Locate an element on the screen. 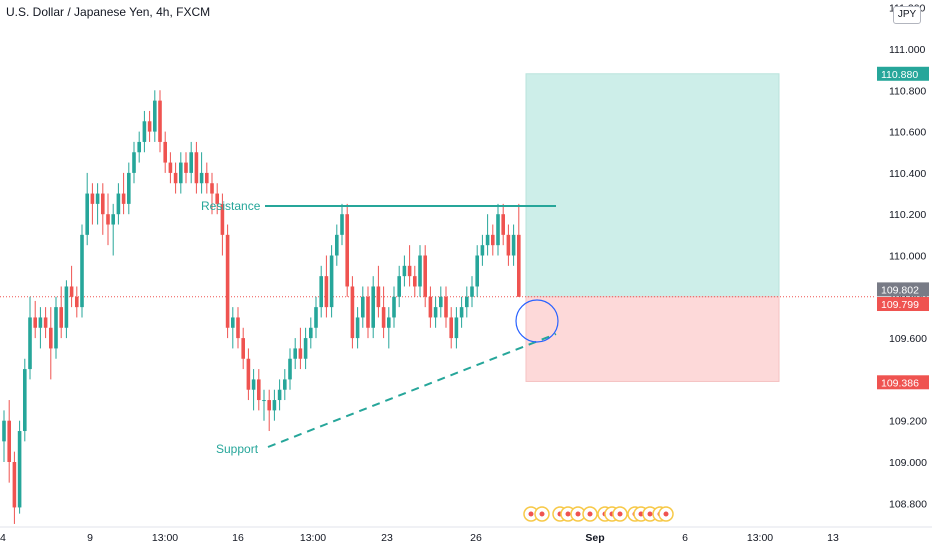 The width and height of the screenshot is (932, 550). support-trendline is located at coordinates (412, 390).